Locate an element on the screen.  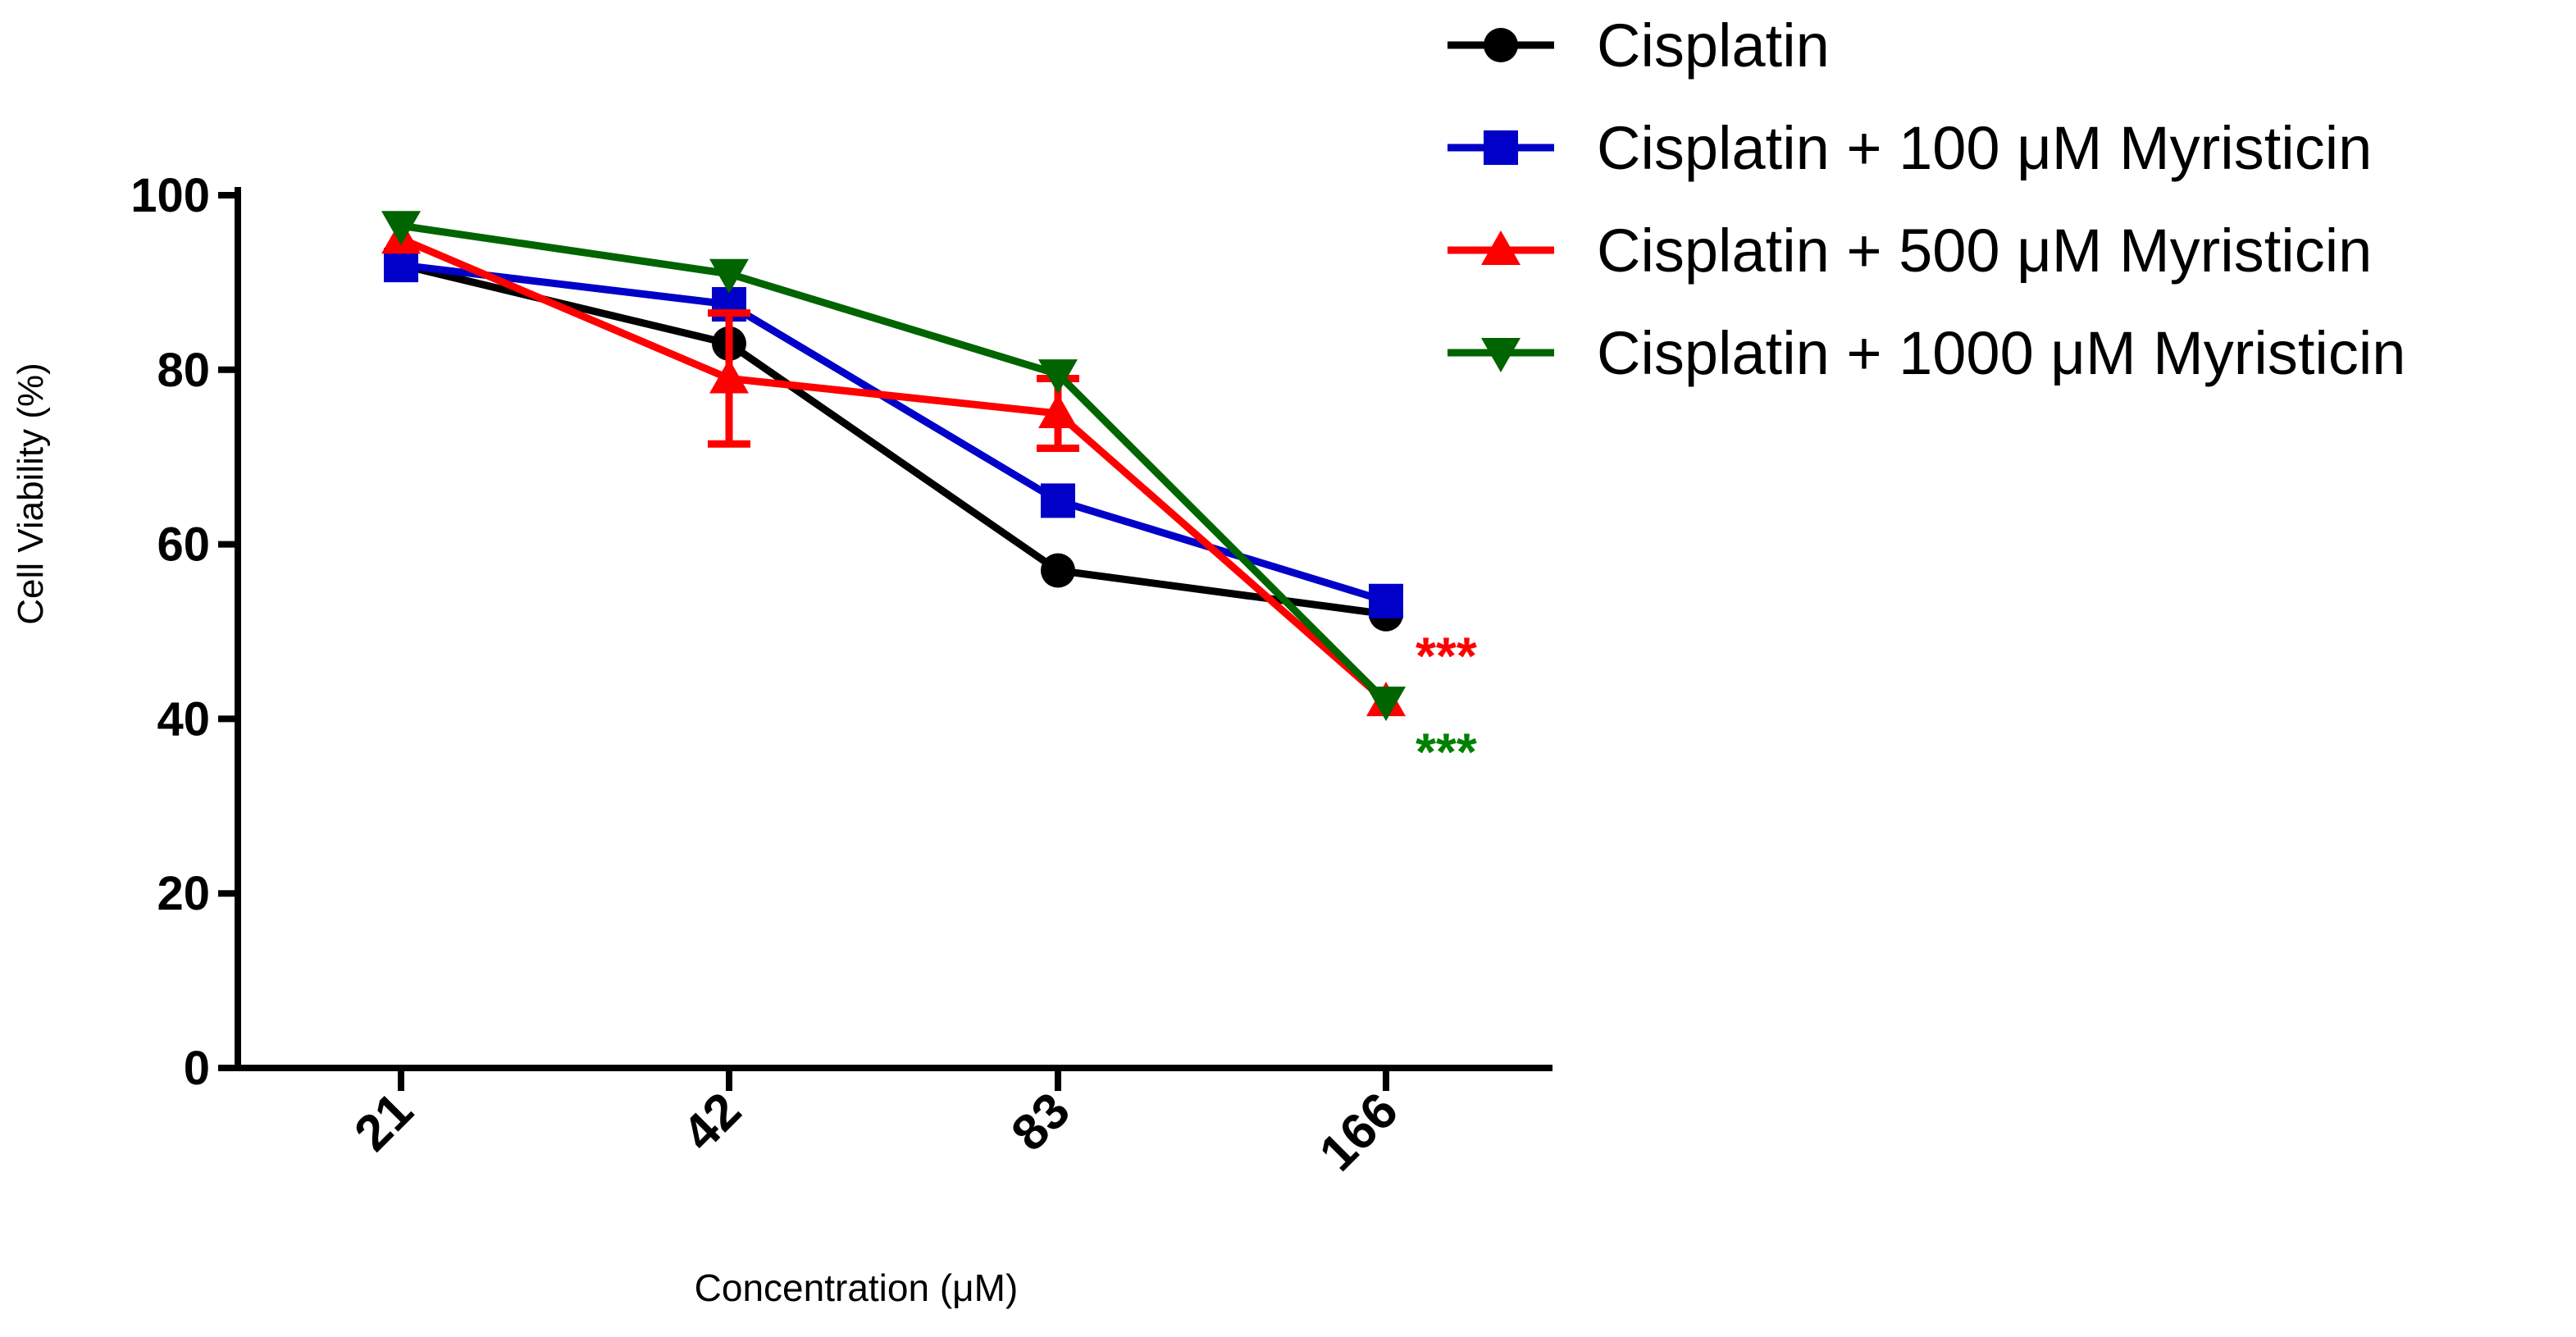
x-tick-label: 83 is located at coordinates (1041, 1122).